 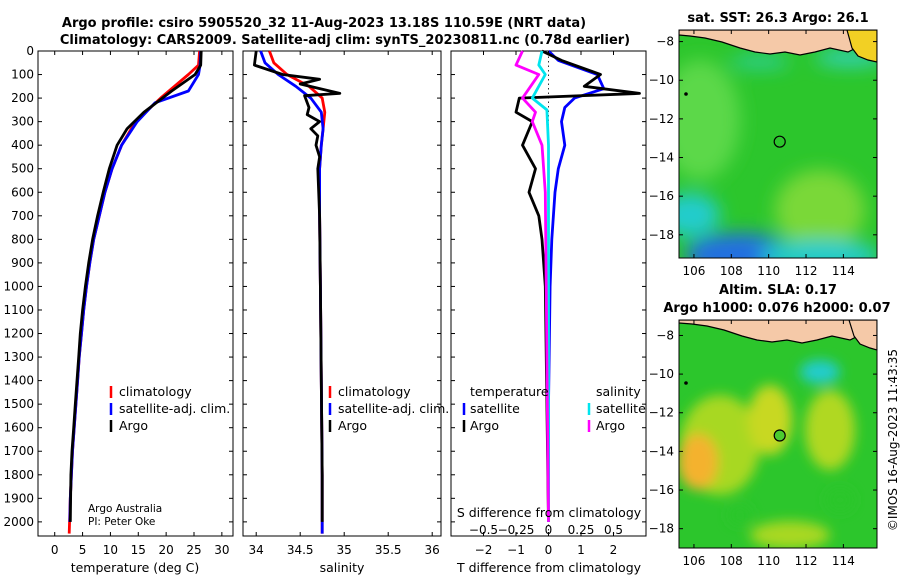 What do you see at coordinates (779, 141) in the screenshot?
I see `sst-argo-marker` at bounding box center [779, 141].